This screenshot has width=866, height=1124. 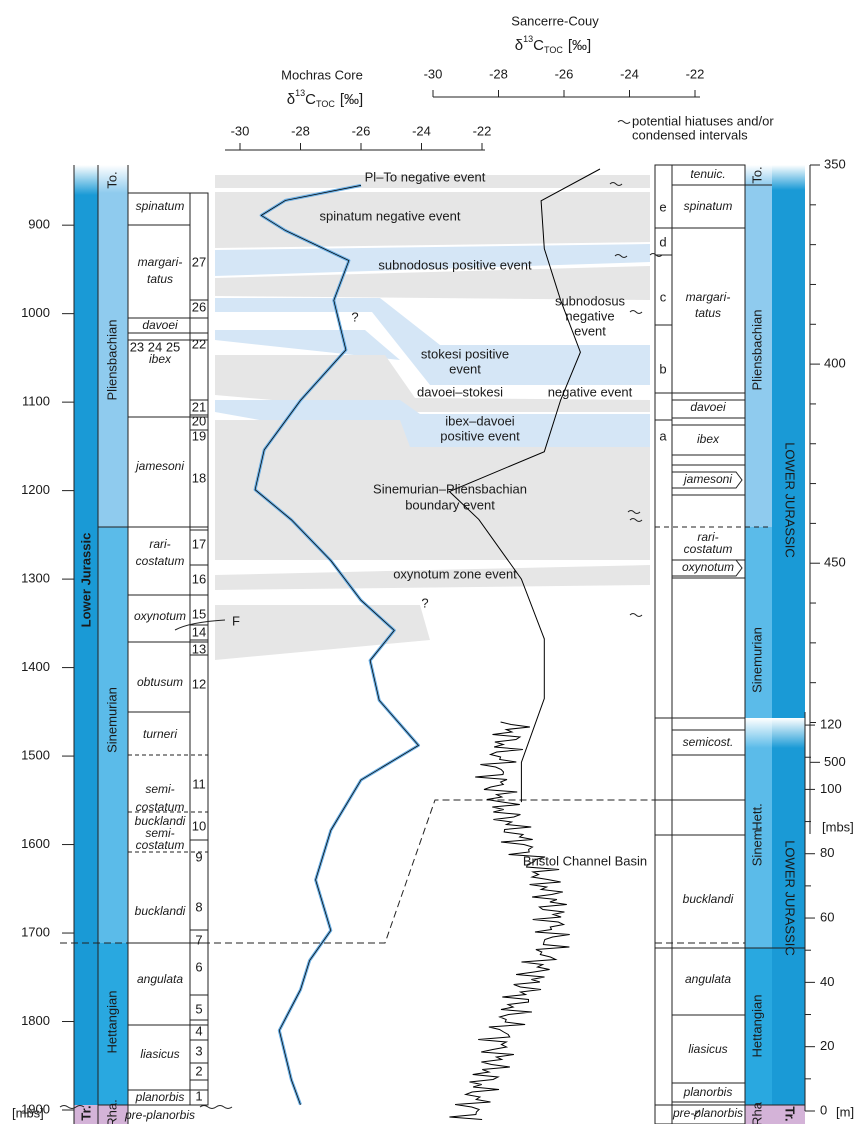 I want to click on subzone-label: 2, so click(x=198, y=1070).